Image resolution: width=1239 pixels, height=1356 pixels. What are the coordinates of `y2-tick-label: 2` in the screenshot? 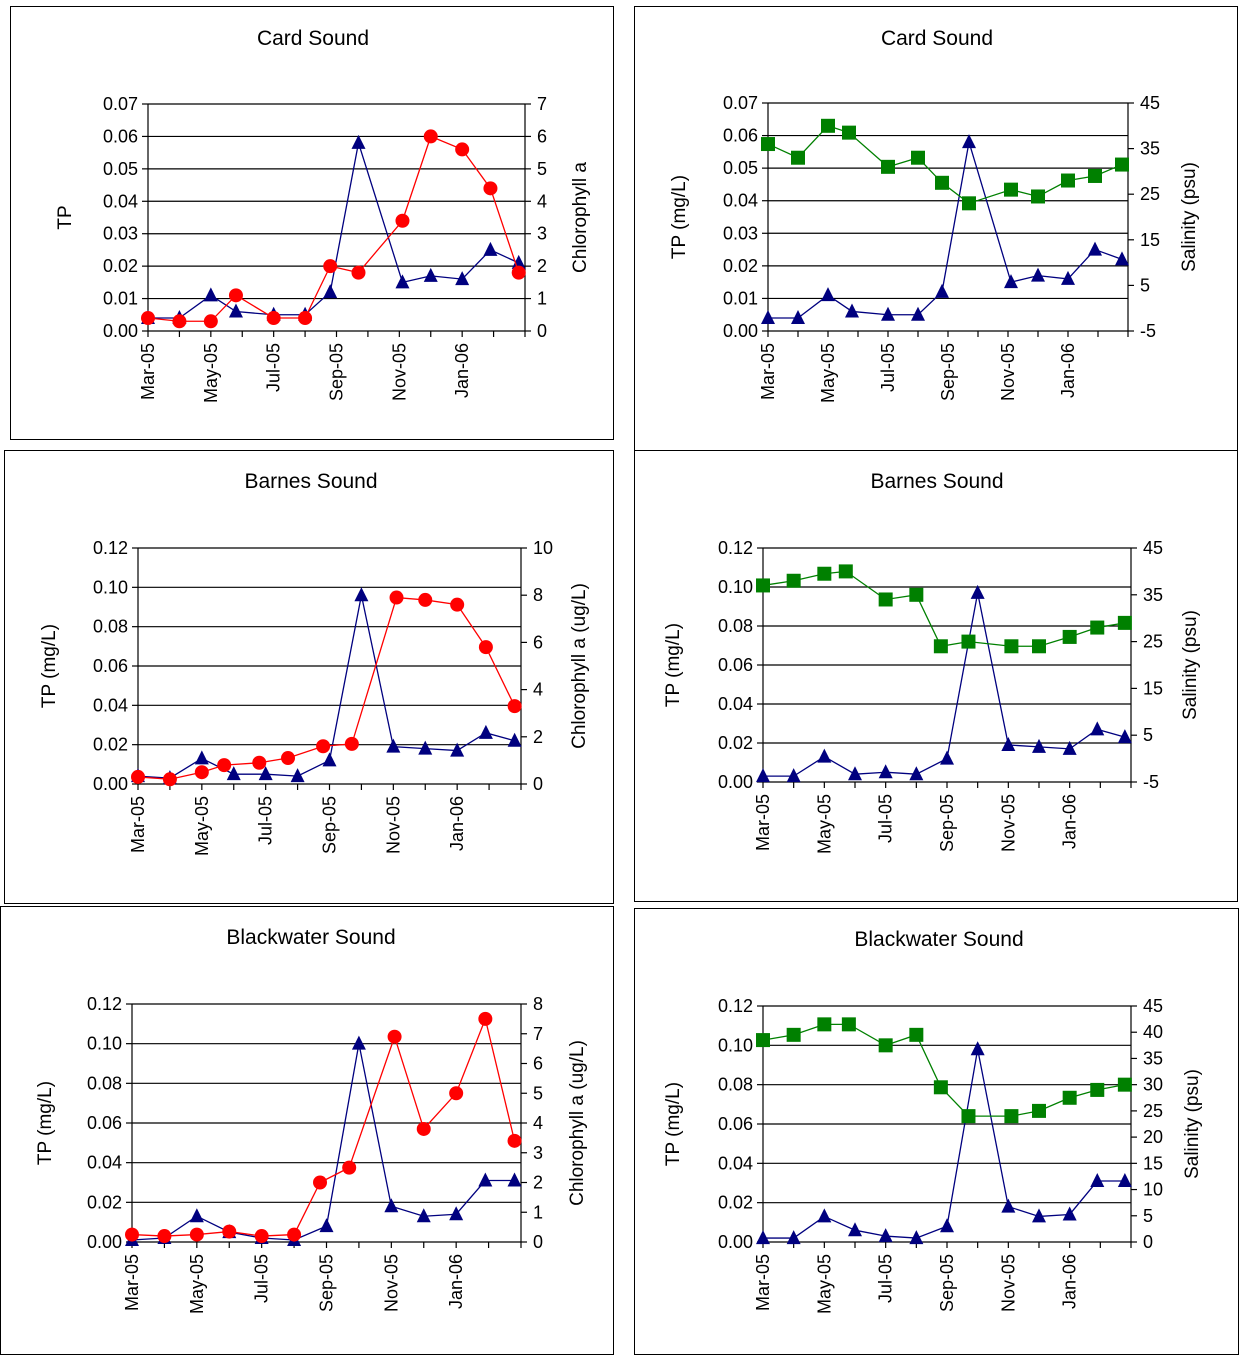 It's located at (538, 737).